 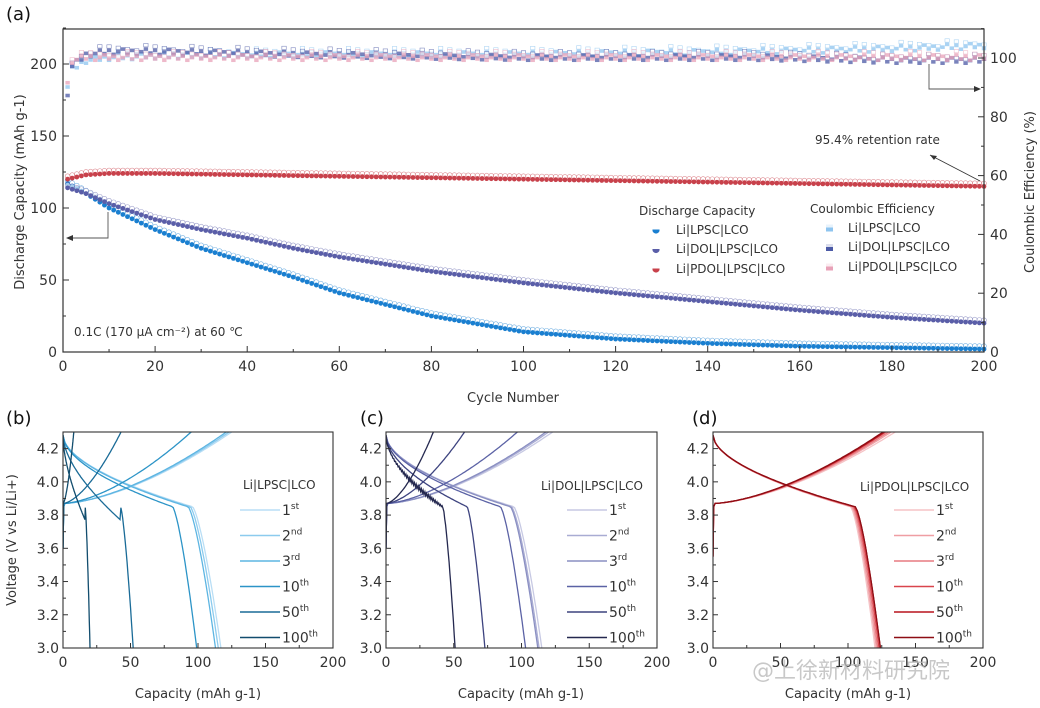 What do you see at coordinates (999, 235) in the screenshot?
I see `y2-tick-label: 40` at bounding box center [999, 235].